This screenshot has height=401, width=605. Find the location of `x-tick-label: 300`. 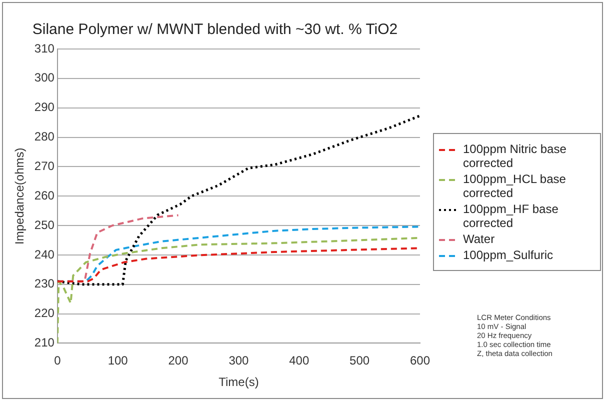

x-tick-label: 300 is located at coordinates (239, 361).